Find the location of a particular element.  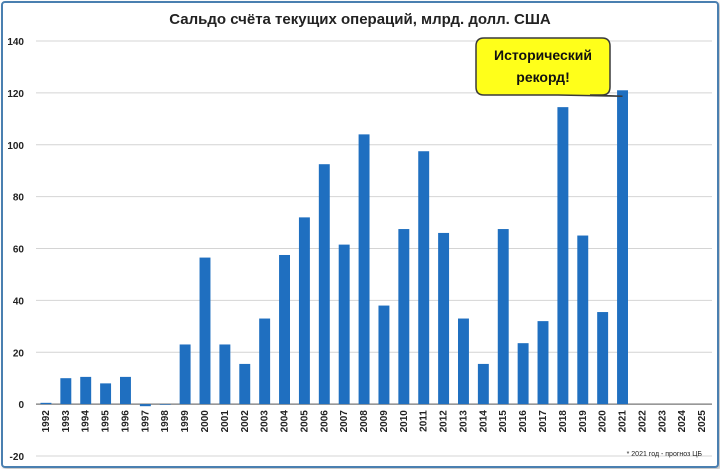

x-tick-label: 1995 is located at coordinates (106, 421).